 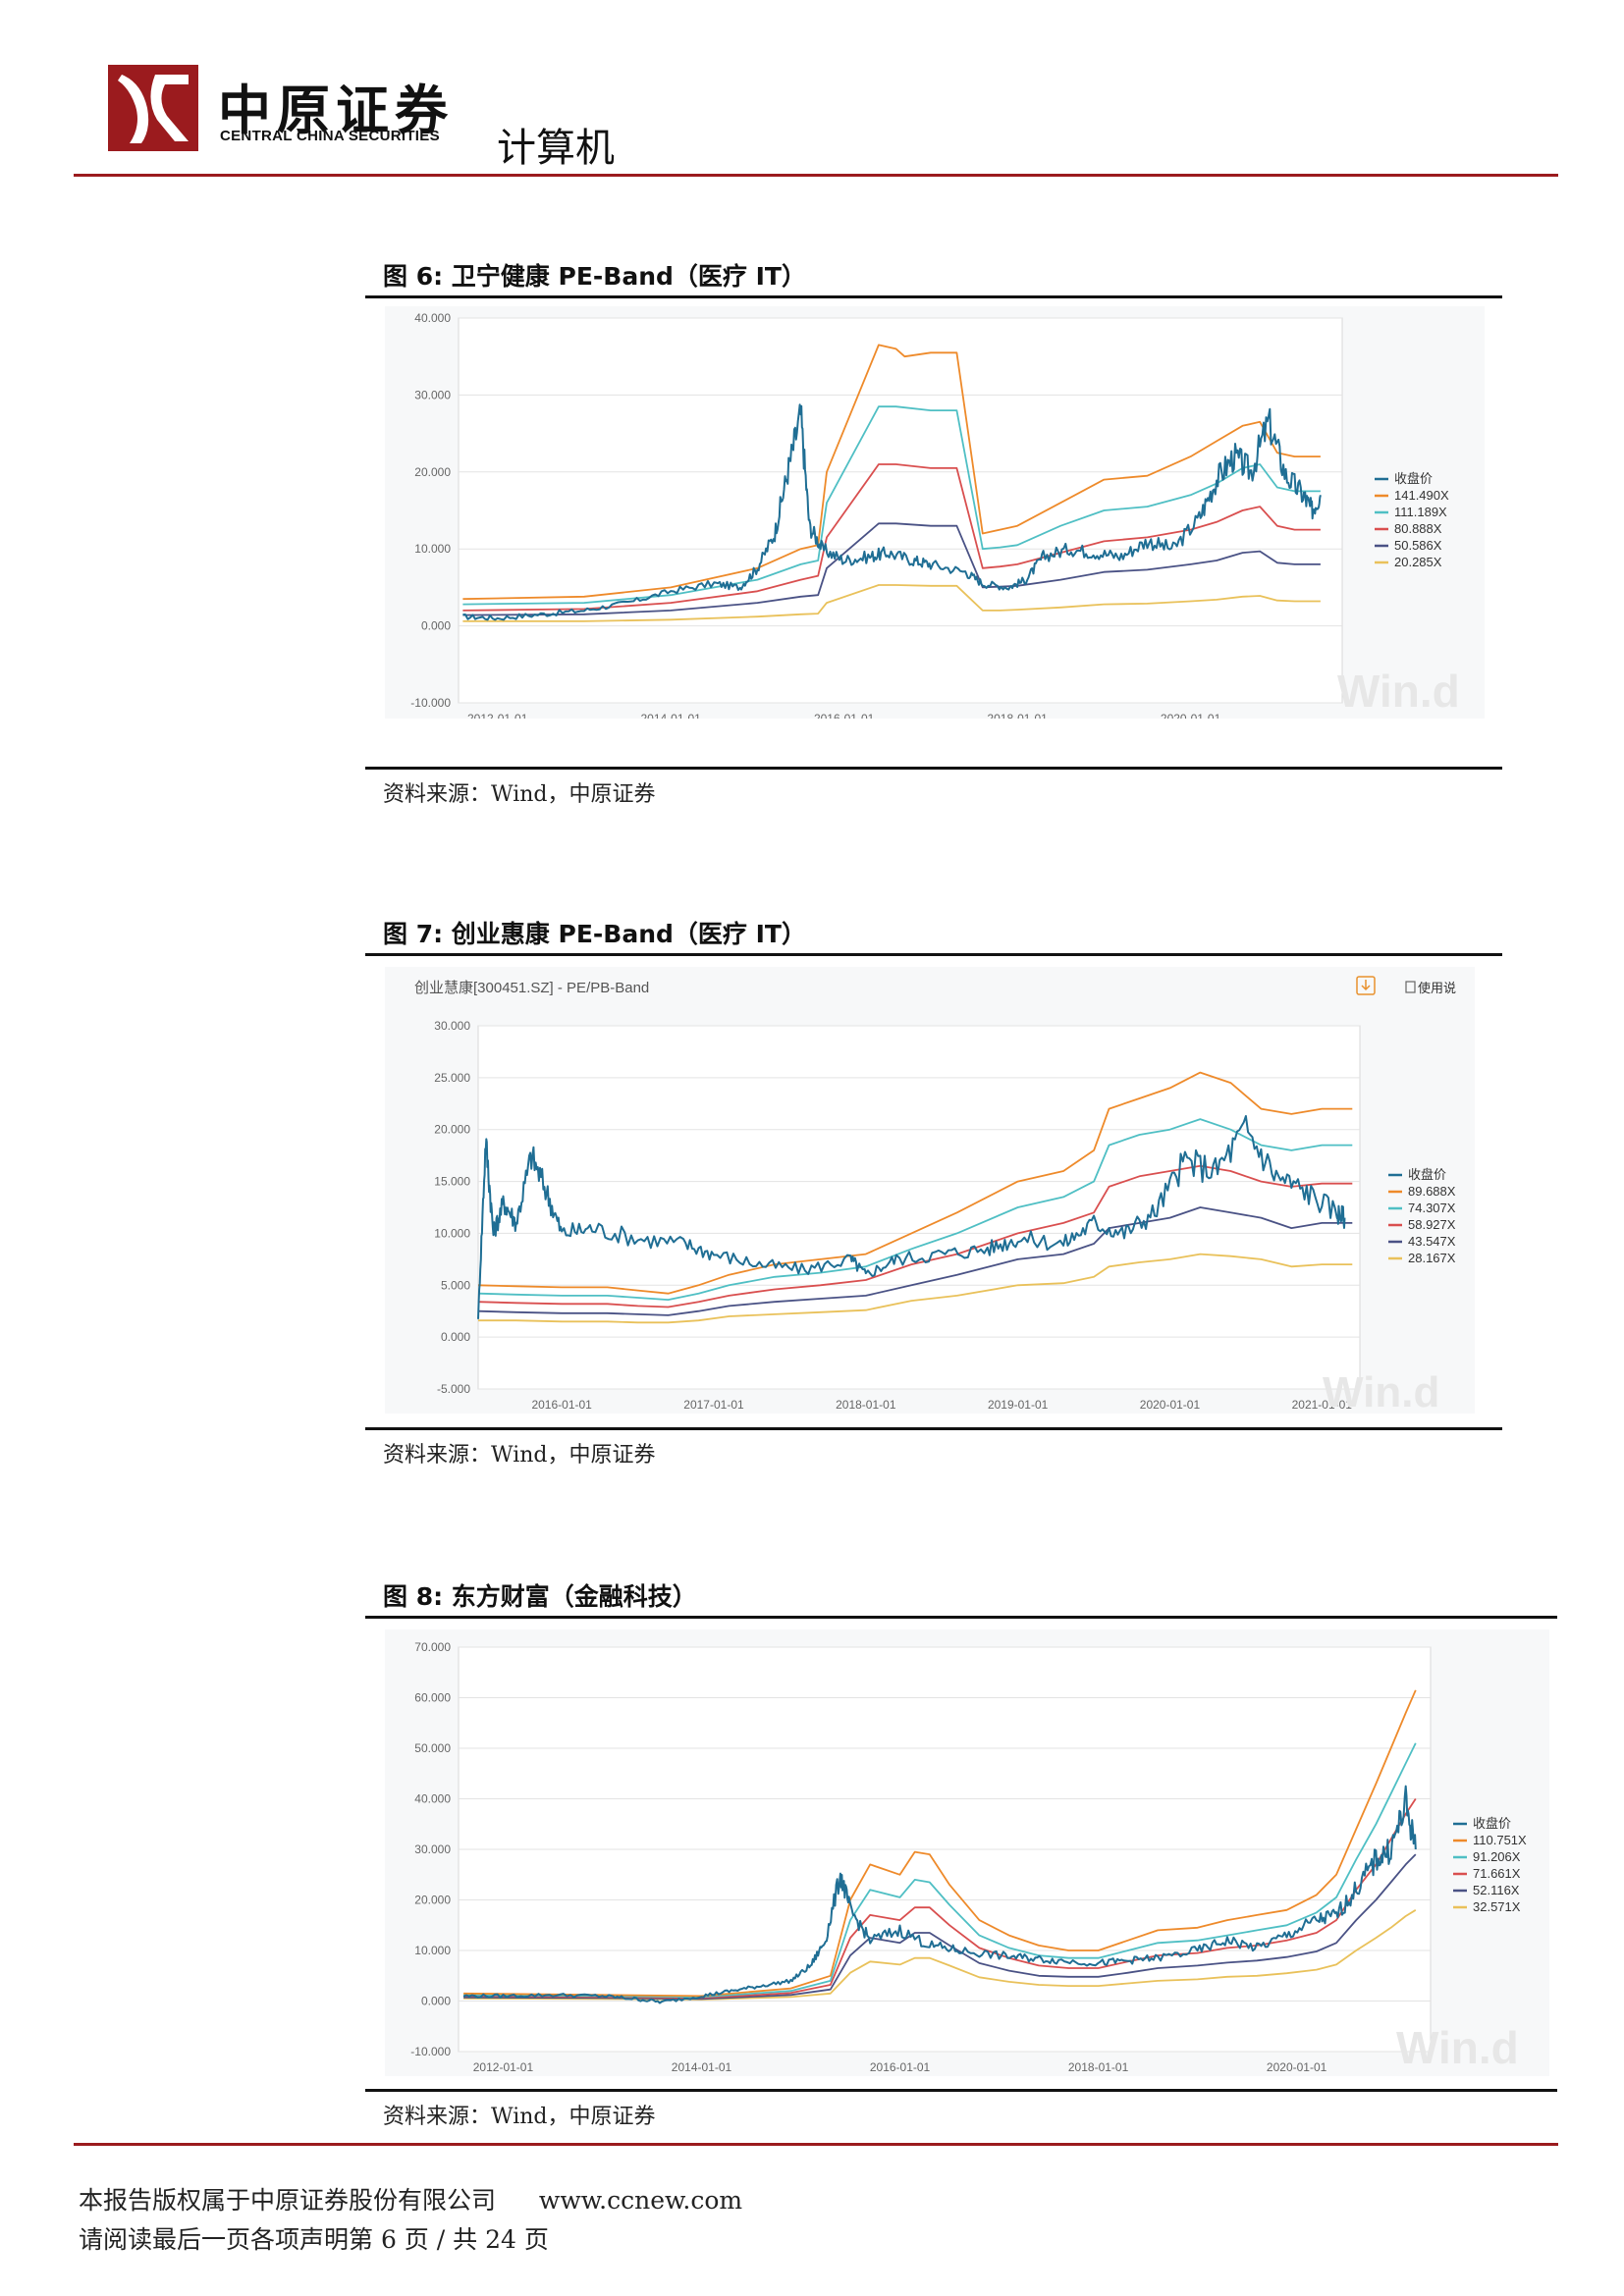 What do you see at coordinates (594, 276) in the screenshot?
I see `figure-6-title: 图 6: 卫宁健康 PE-Band（医疗 IT）` at bounding box center [594, 276].